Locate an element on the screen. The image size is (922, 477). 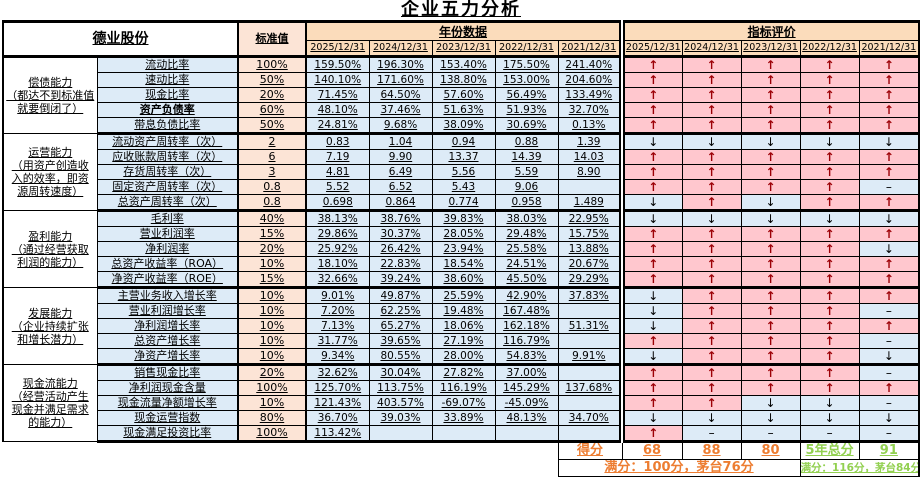
data-value-cell: 38.09% is located at coordinates (463, 126).